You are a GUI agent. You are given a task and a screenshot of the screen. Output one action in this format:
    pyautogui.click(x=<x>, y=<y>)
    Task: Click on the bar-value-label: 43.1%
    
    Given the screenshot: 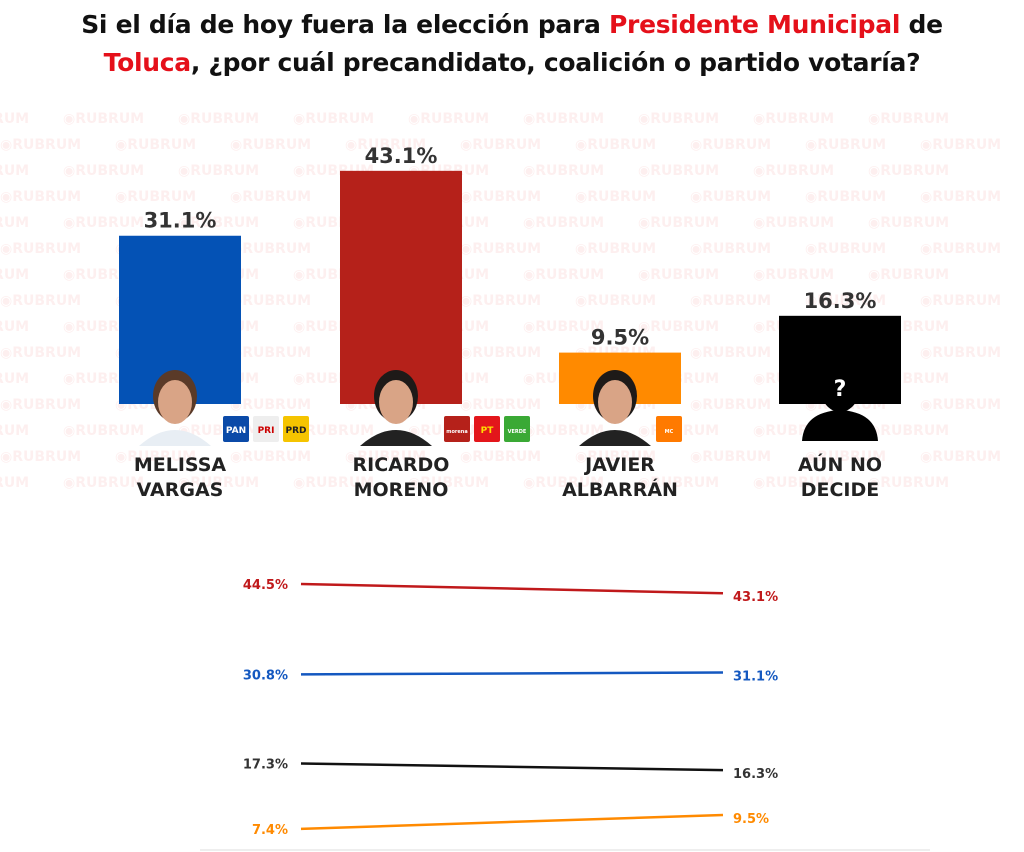 What is the action you would take?
    pyautogui.click(x=401, y=156)
    